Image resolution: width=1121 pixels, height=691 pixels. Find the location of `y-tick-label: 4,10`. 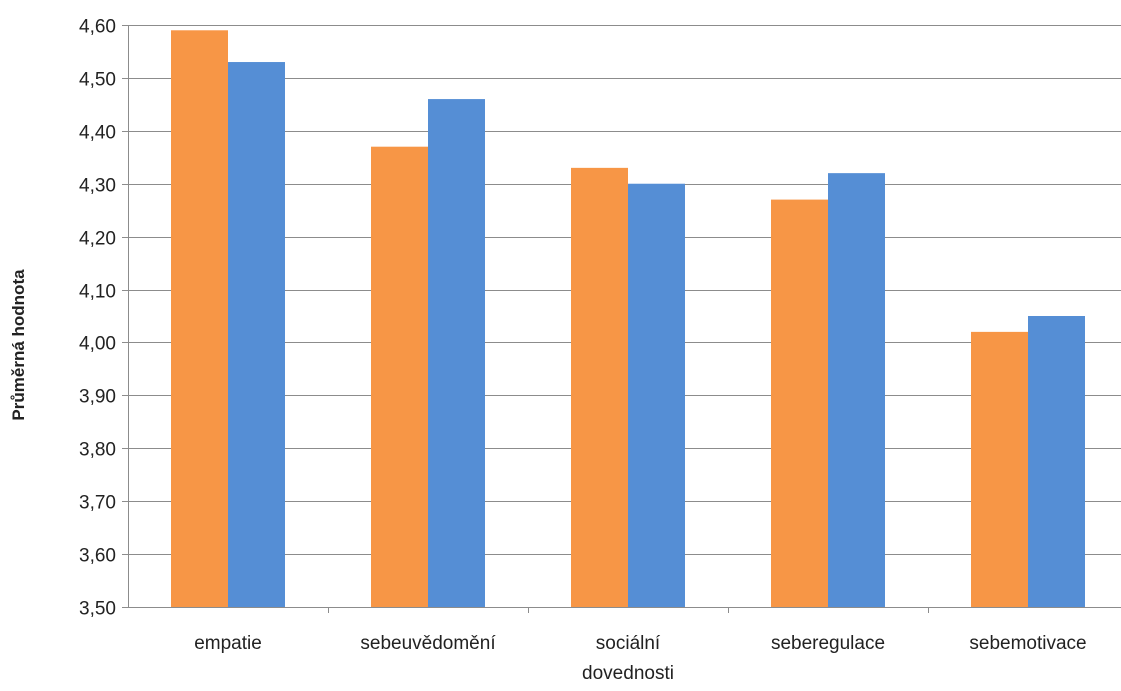

y-tick-label: 4,10 is located at coordinates (97, 292).